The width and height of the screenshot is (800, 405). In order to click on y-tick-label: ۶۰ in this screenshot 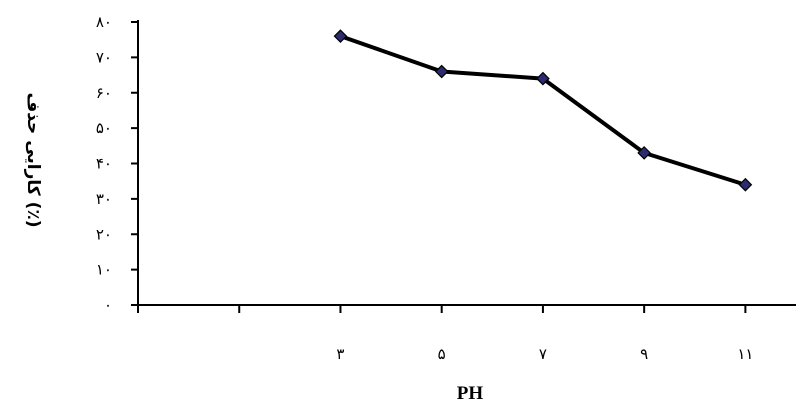, I will do `click(104, 93)`.